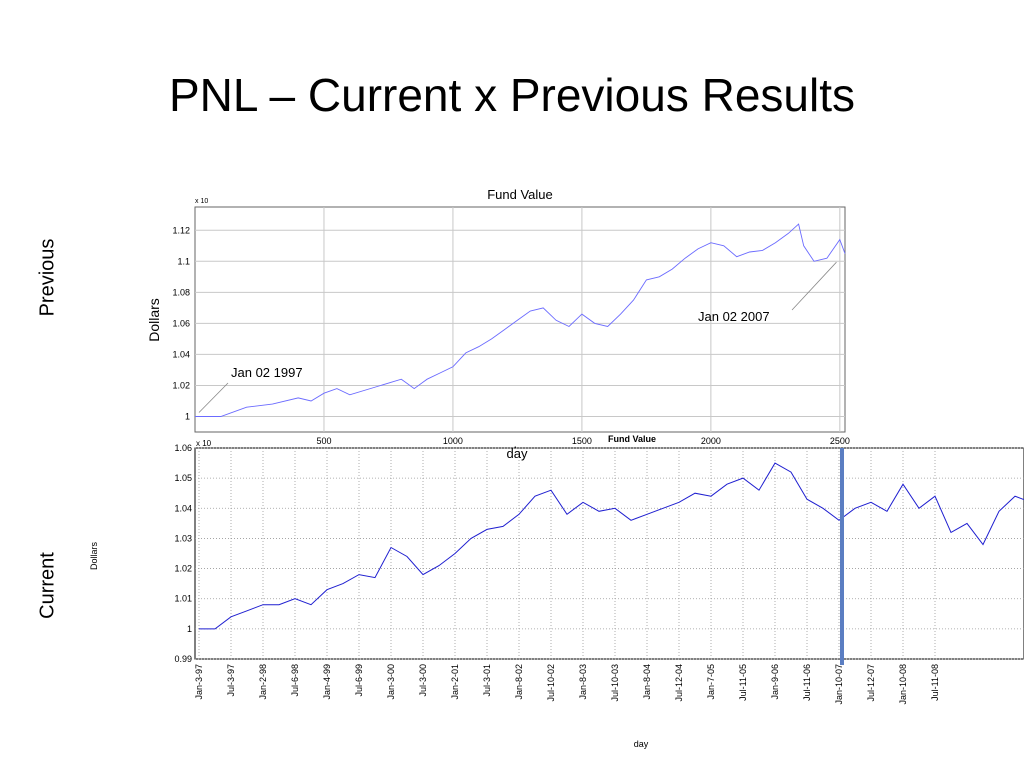 The image size is (1024, 768). What do you see at coordinates (641, 744) in the screenshot?
I see `x-axis-label: day` at bounding box center [641, 744].